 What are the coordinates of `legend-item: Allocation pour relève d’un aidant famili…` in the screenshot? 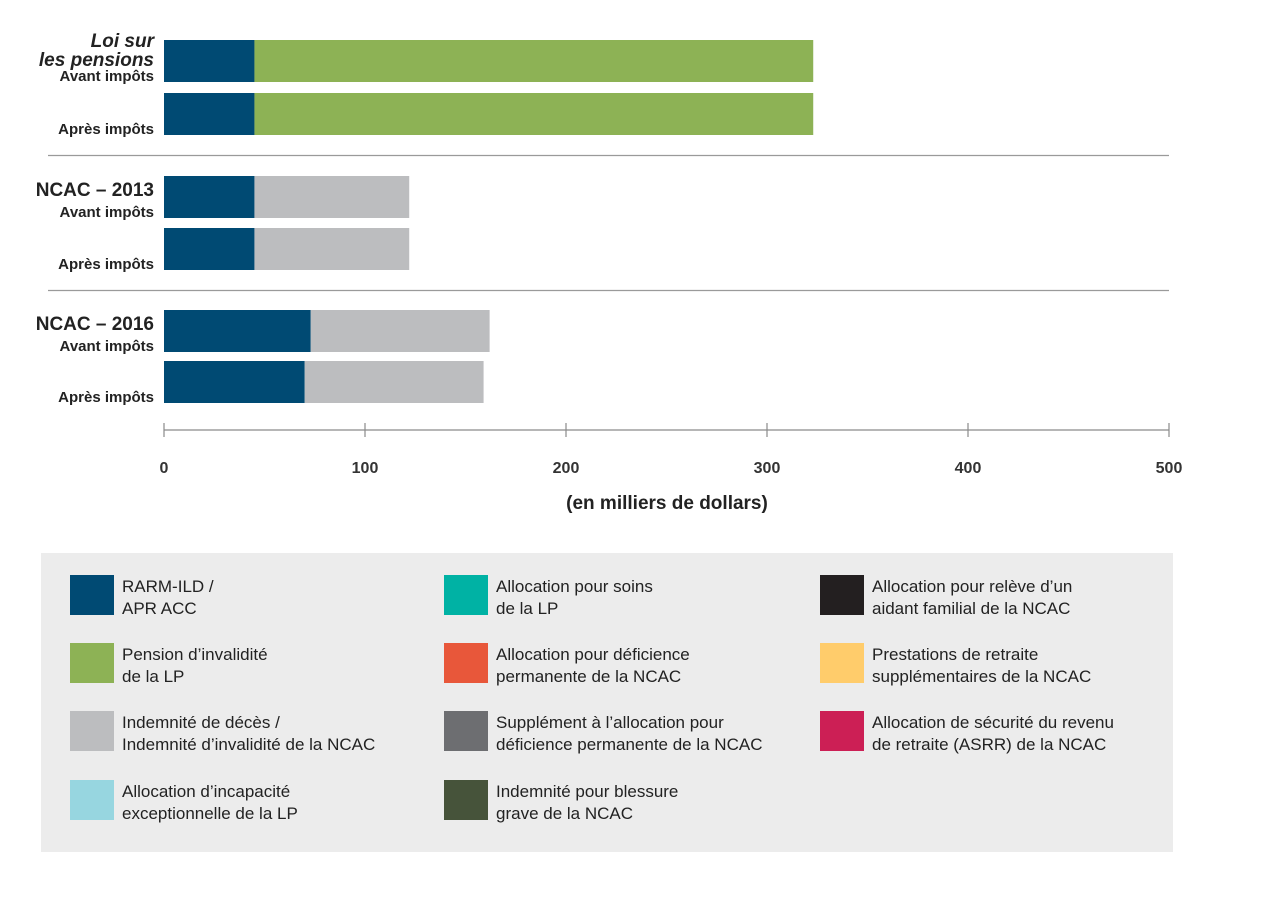 It's located at (991, 597).